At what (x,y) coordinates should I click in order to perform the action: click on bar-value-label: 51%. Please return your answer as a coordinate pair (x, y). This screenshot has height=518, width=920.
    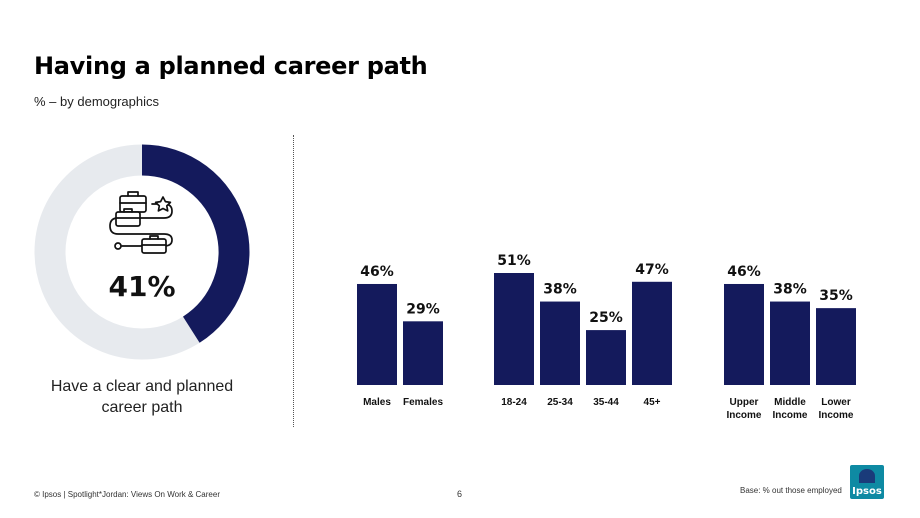
    Looking at the image, I should click on (514, 261).